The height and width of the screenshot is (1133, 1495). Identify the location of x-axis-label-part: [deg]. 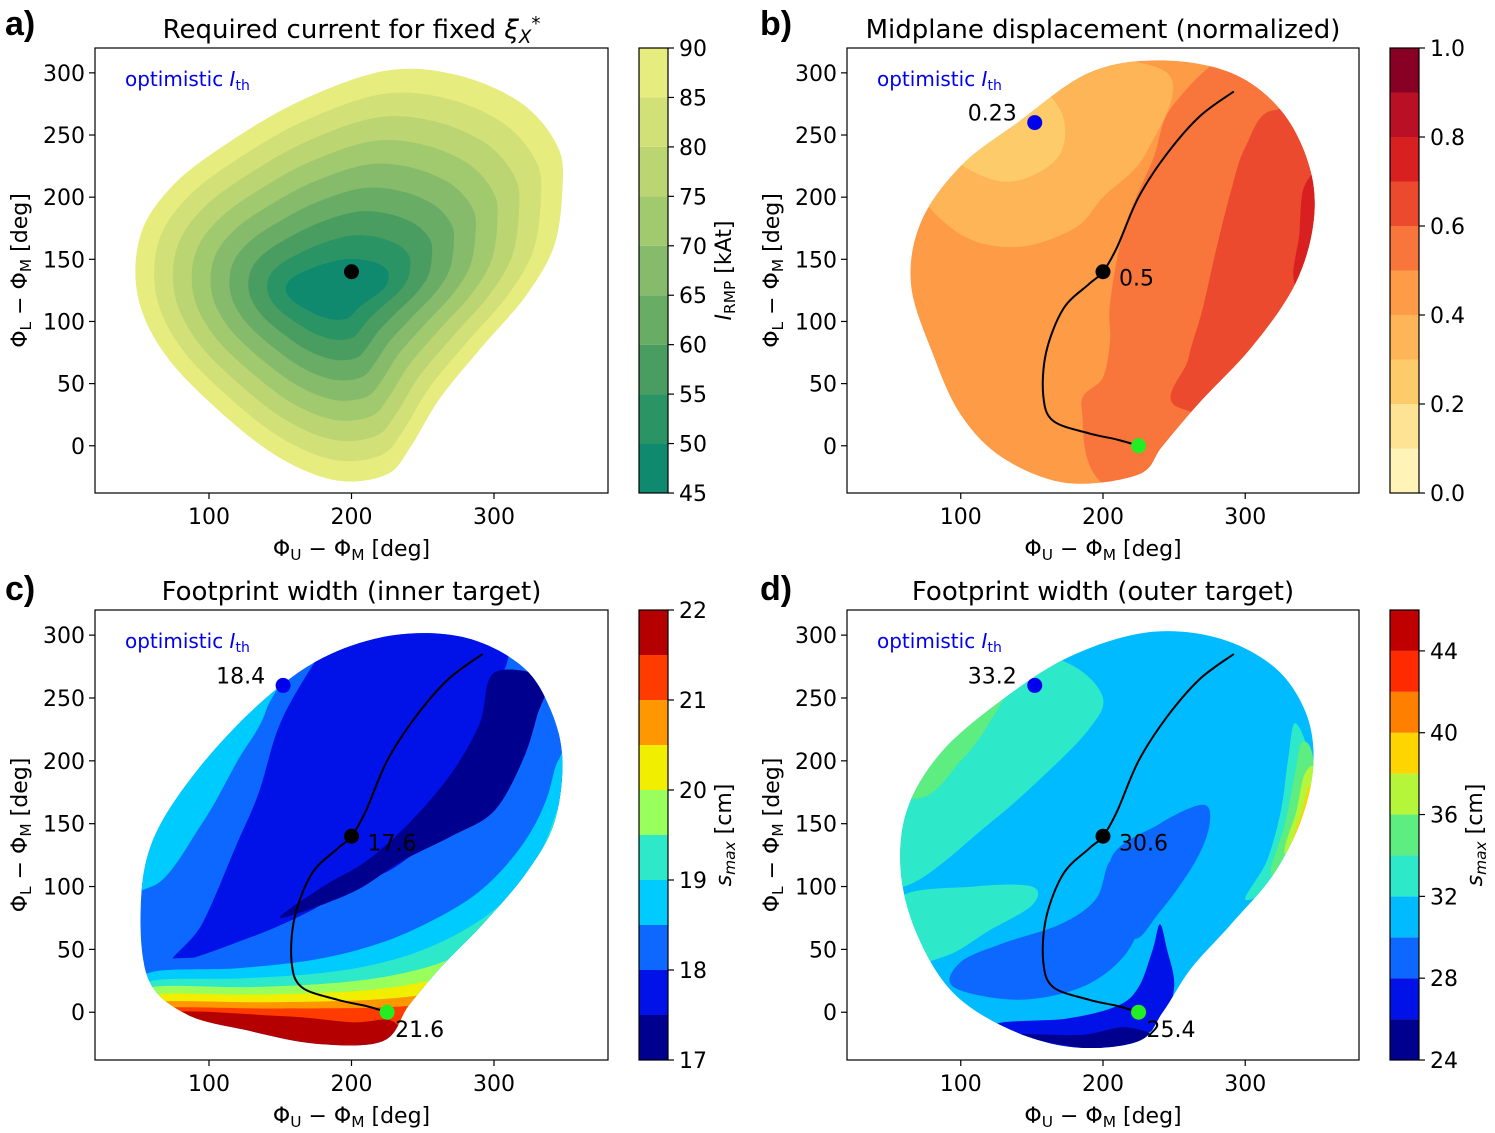
(398, 549).